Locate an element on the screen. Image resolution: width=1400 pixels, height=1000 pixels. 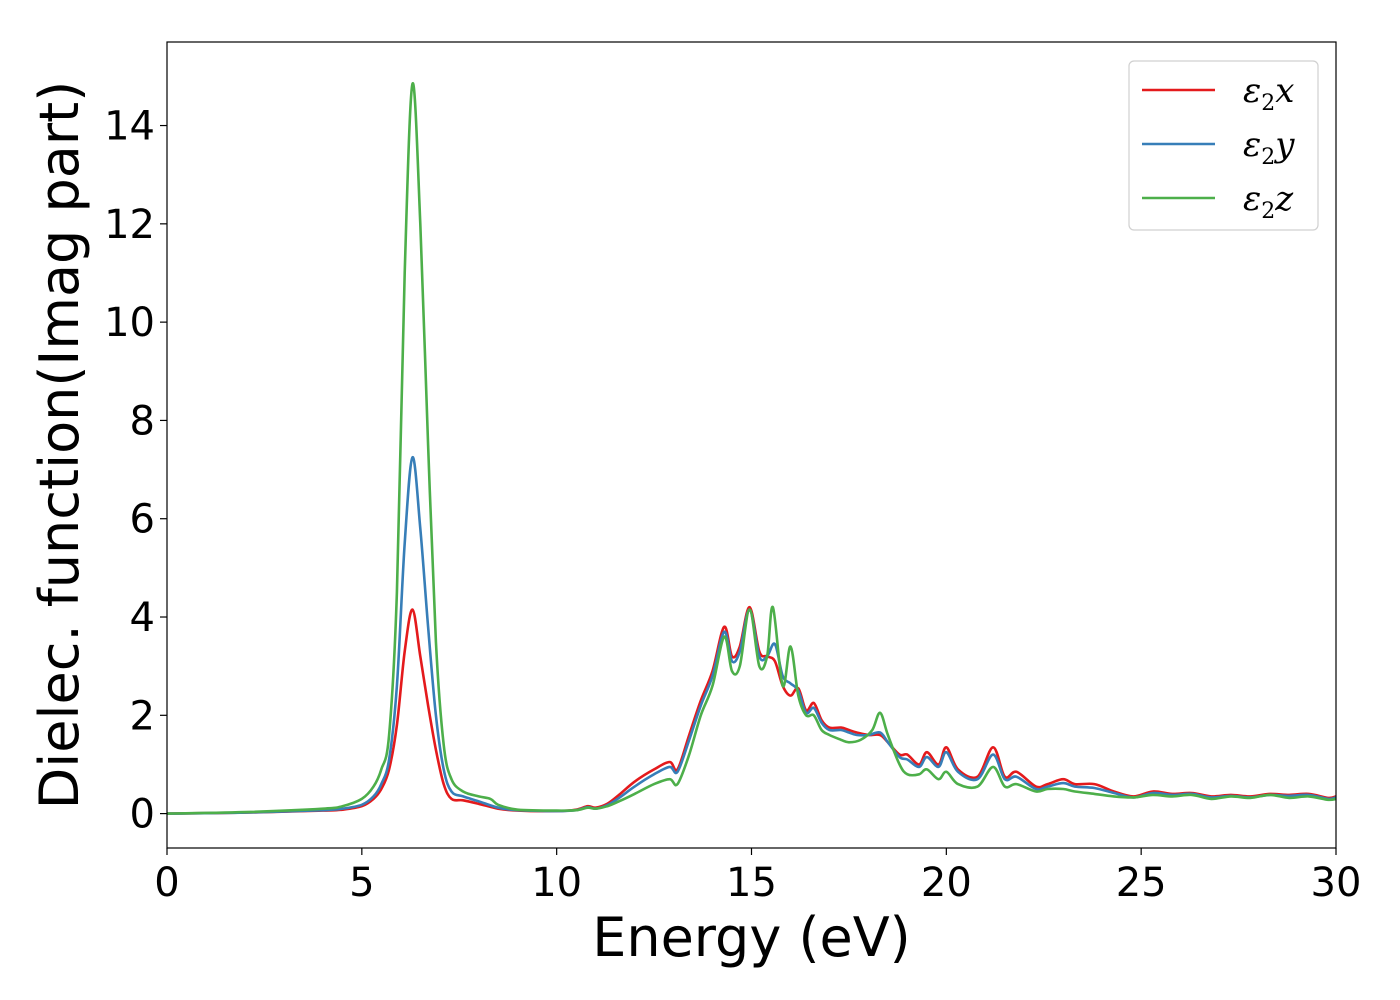
x-tick-label: 30 is located at coordinates (1336, 883).